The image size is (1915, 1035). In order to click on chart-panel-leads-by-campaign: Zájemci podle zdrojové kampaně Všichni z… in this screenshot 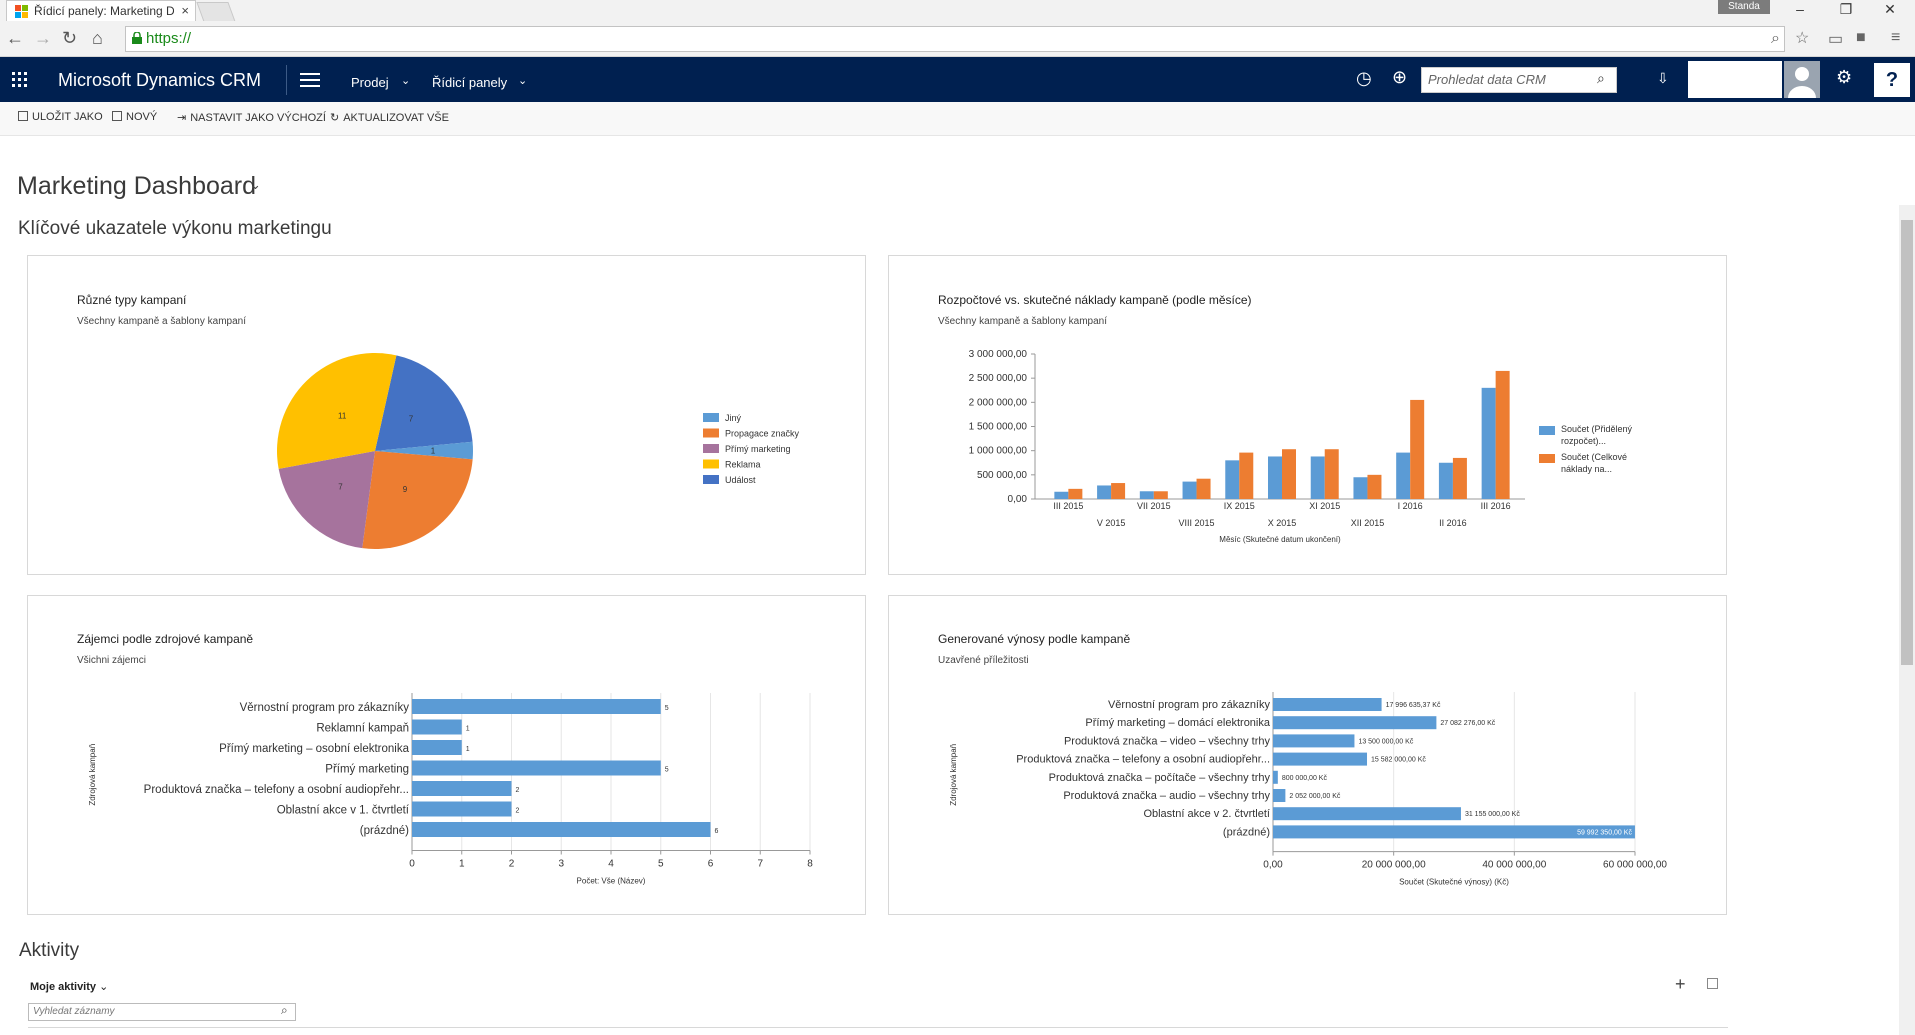, I will do `click(446, 755)`.